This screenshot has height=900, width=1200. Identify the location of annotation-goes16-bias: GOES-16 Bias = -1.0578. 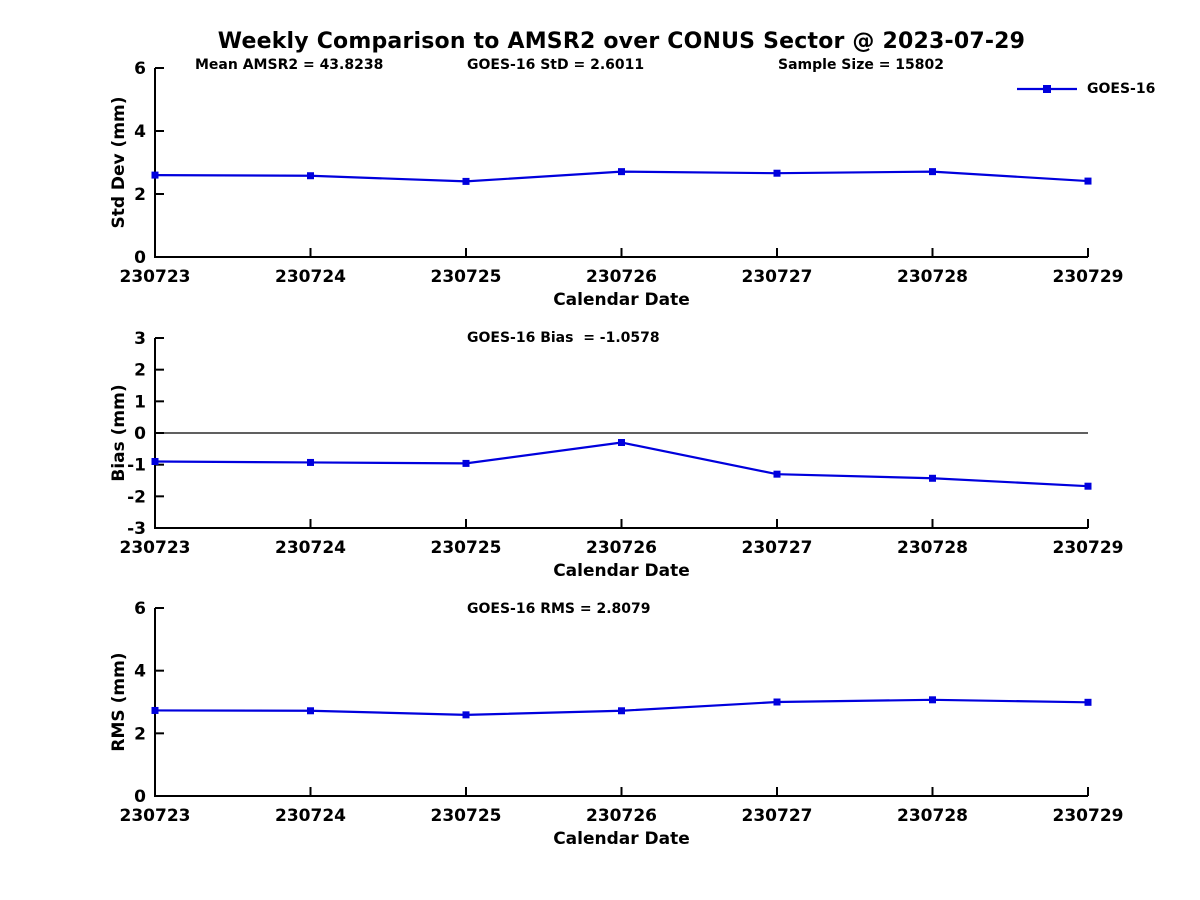
(563, 338).